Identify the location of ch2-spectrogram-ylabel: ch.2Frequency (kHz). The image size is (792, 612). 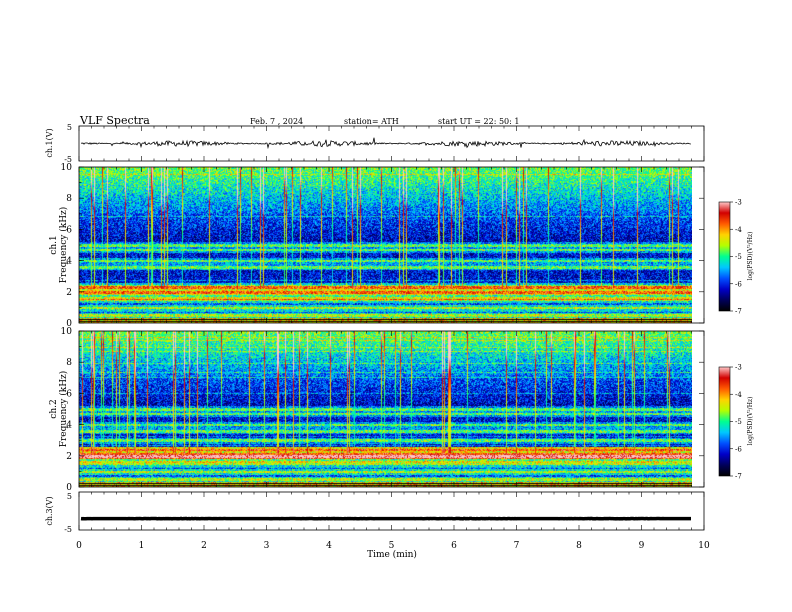
(59, 409).